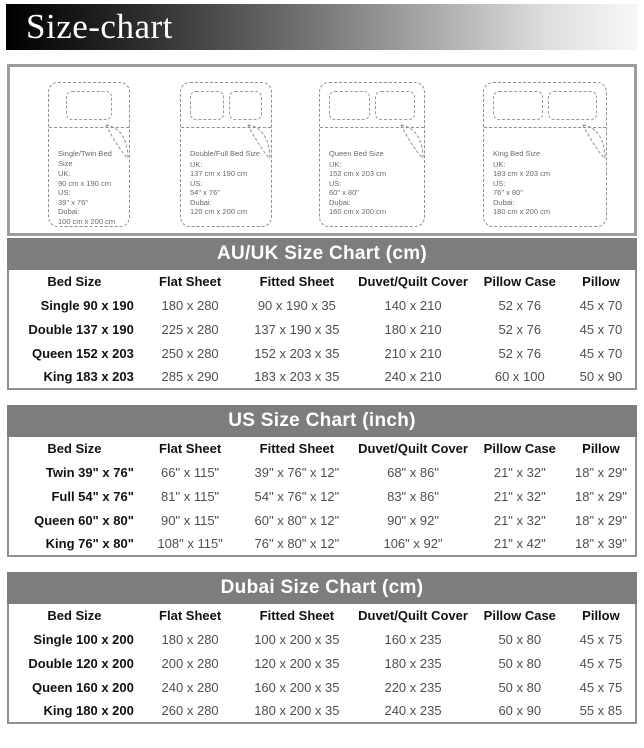  What do you see at coordinates (82, 687) in the screenshot?
I see `bed-size-cell: Queen 160 x 200` at bounding box center [82, 687].